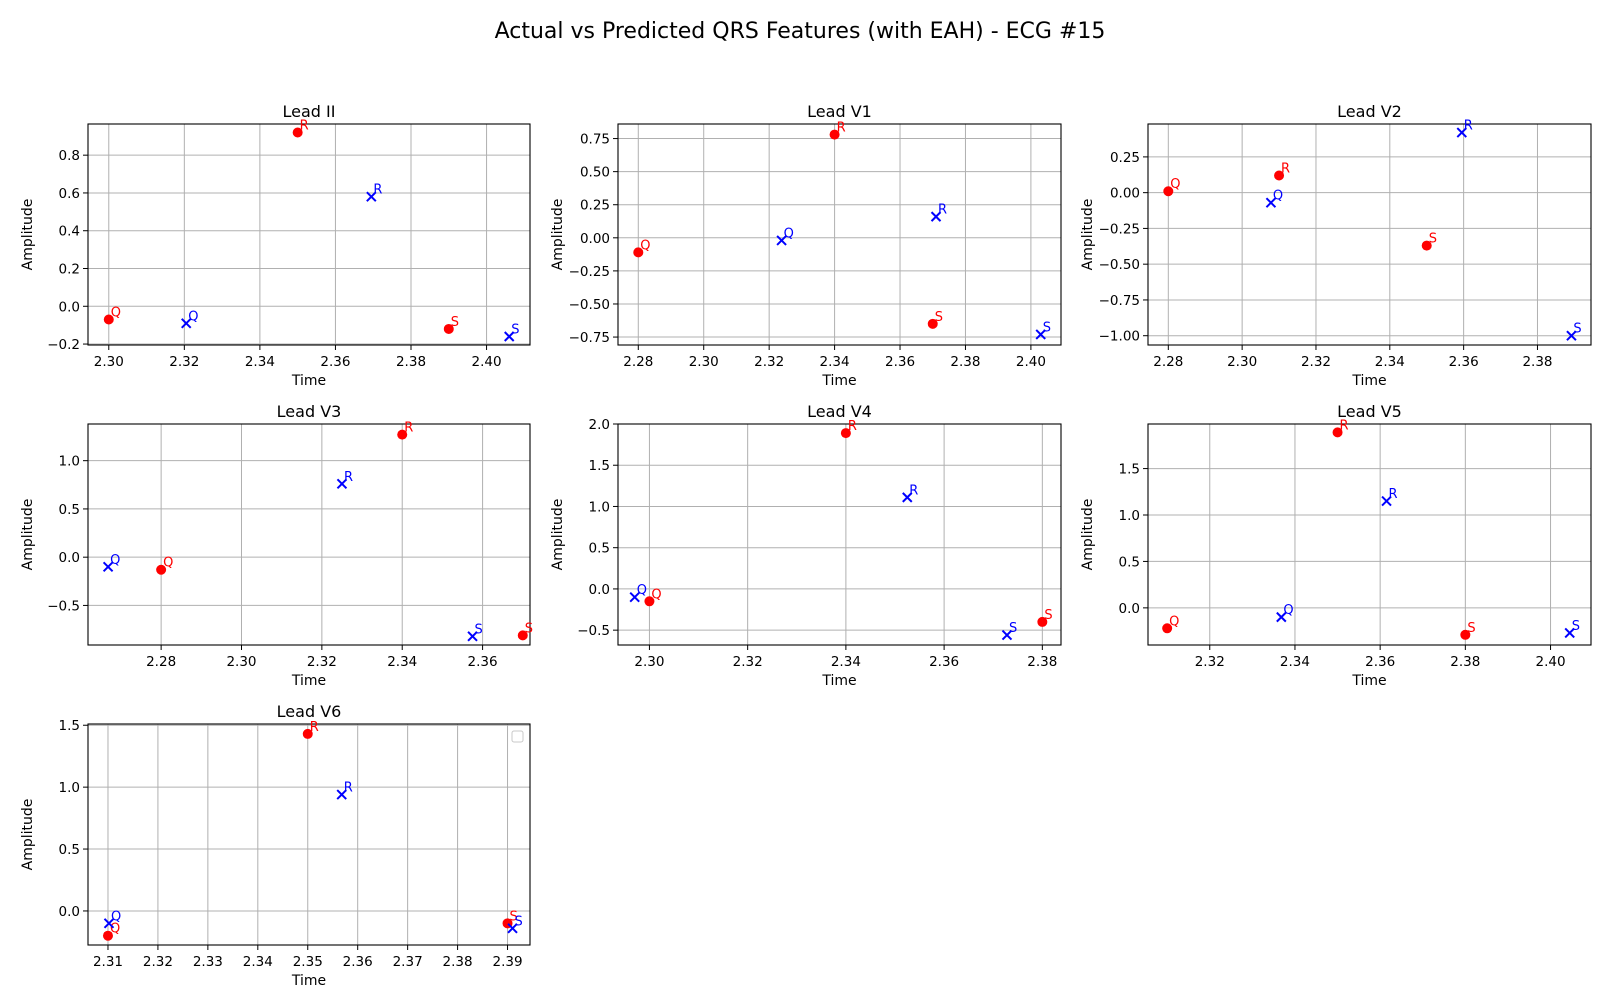 This screenshot has height=1000, width=1600. Describe the element at coordinates (1048, 615) in the screenshot. I see `actual-label-s: S` at that location.